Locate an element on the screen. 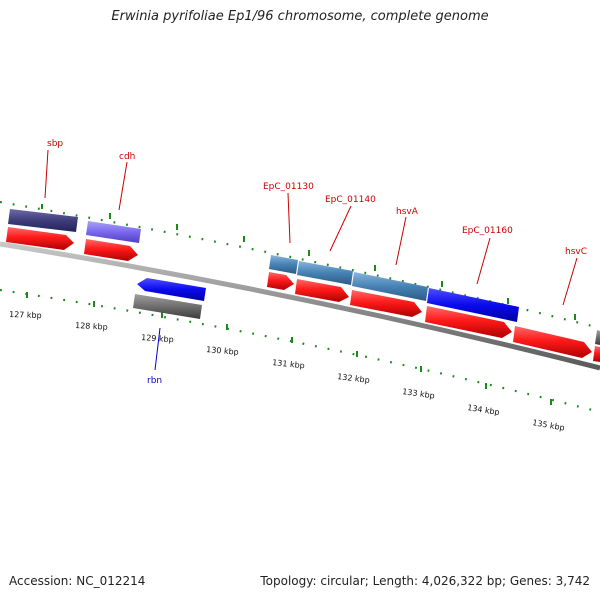 Image resolution: width=600 pixels, height=600 pixels. gene-label: sbp is located at coordinates (55, 144).